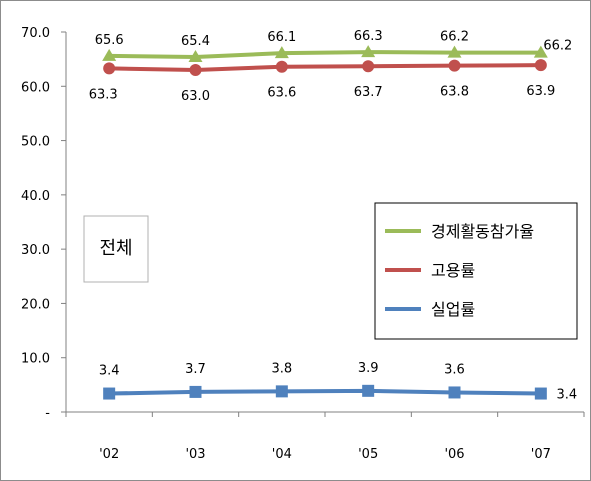 The width and height of the screenshot is (591, 481). I want to click on data-label: 63.0, so click(195, 96).